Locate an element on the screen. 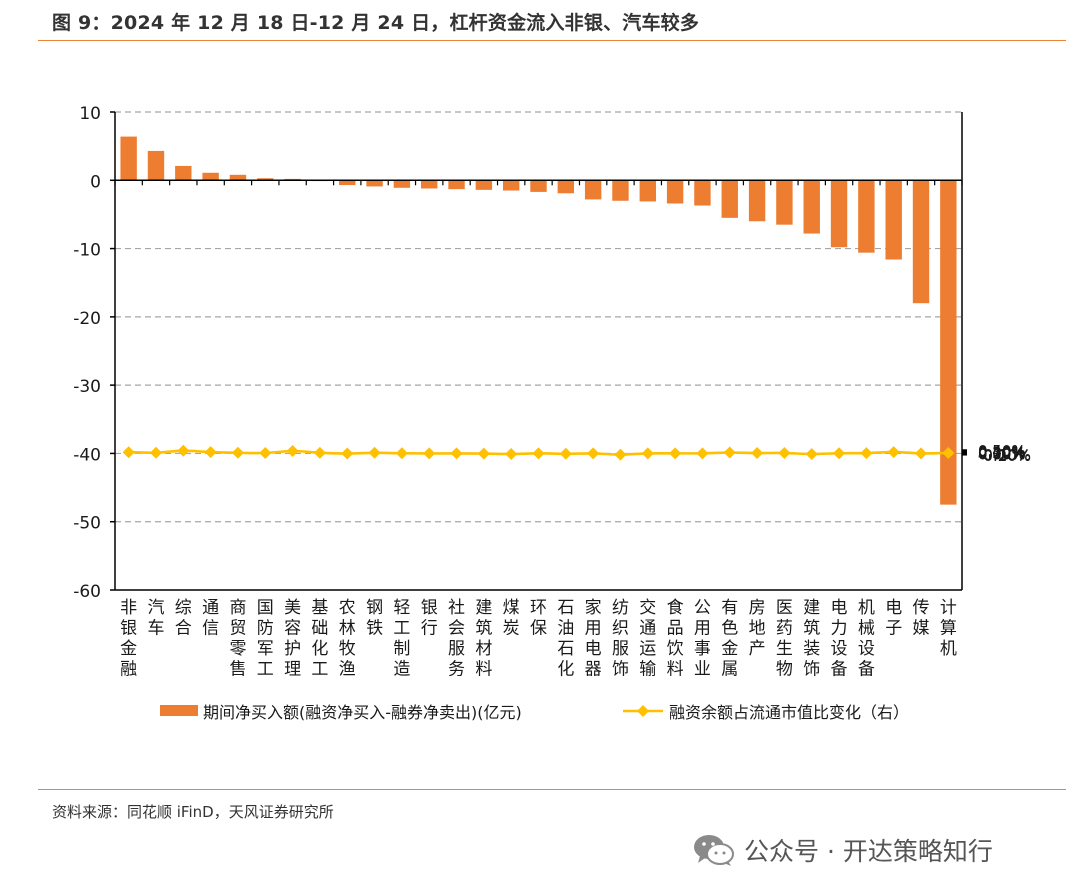 The image size is (1080, 893). right-tick-label: 0.40% is located at coordinates (1002, 452).